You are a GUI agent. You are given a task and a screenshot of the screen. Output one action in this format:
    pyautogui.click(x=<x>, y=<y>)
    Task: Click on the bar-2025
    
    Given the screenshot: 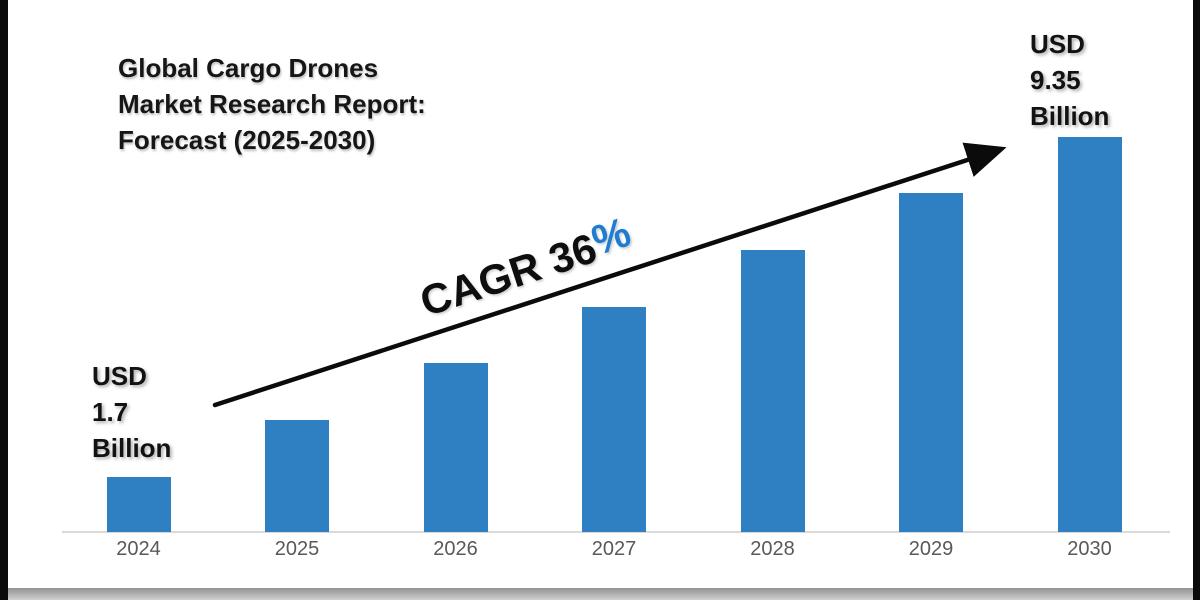 What is the action you would take?
    pyautogui.click(x=297, y=476)
    